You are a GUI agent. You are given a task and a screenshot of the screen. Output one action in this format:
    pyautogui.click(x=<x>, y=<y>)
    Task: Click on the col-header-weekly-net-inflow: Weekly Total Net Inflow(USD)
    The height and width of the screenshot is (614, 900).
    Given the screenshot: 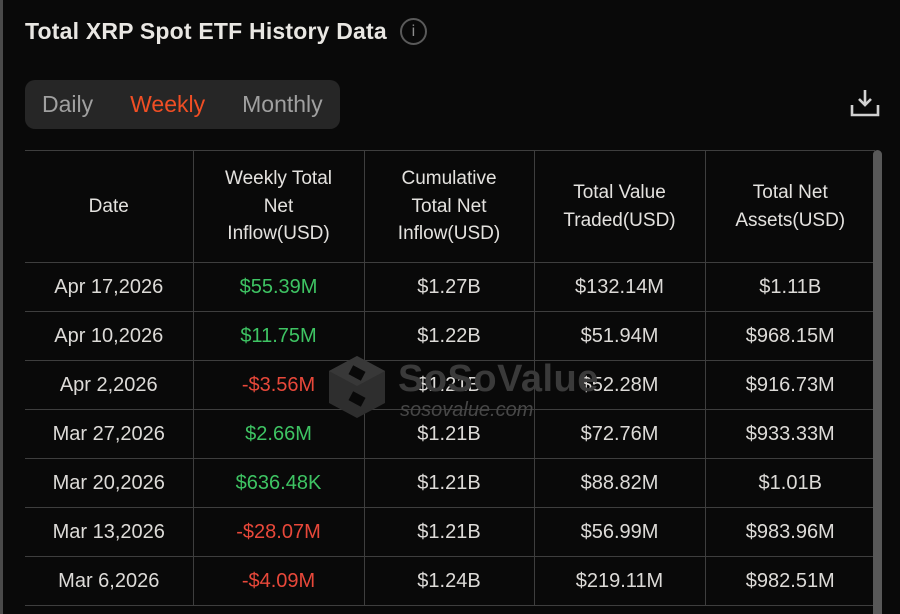 What is the action you would take?
    pyautogui.click(x=278, y=206)
    